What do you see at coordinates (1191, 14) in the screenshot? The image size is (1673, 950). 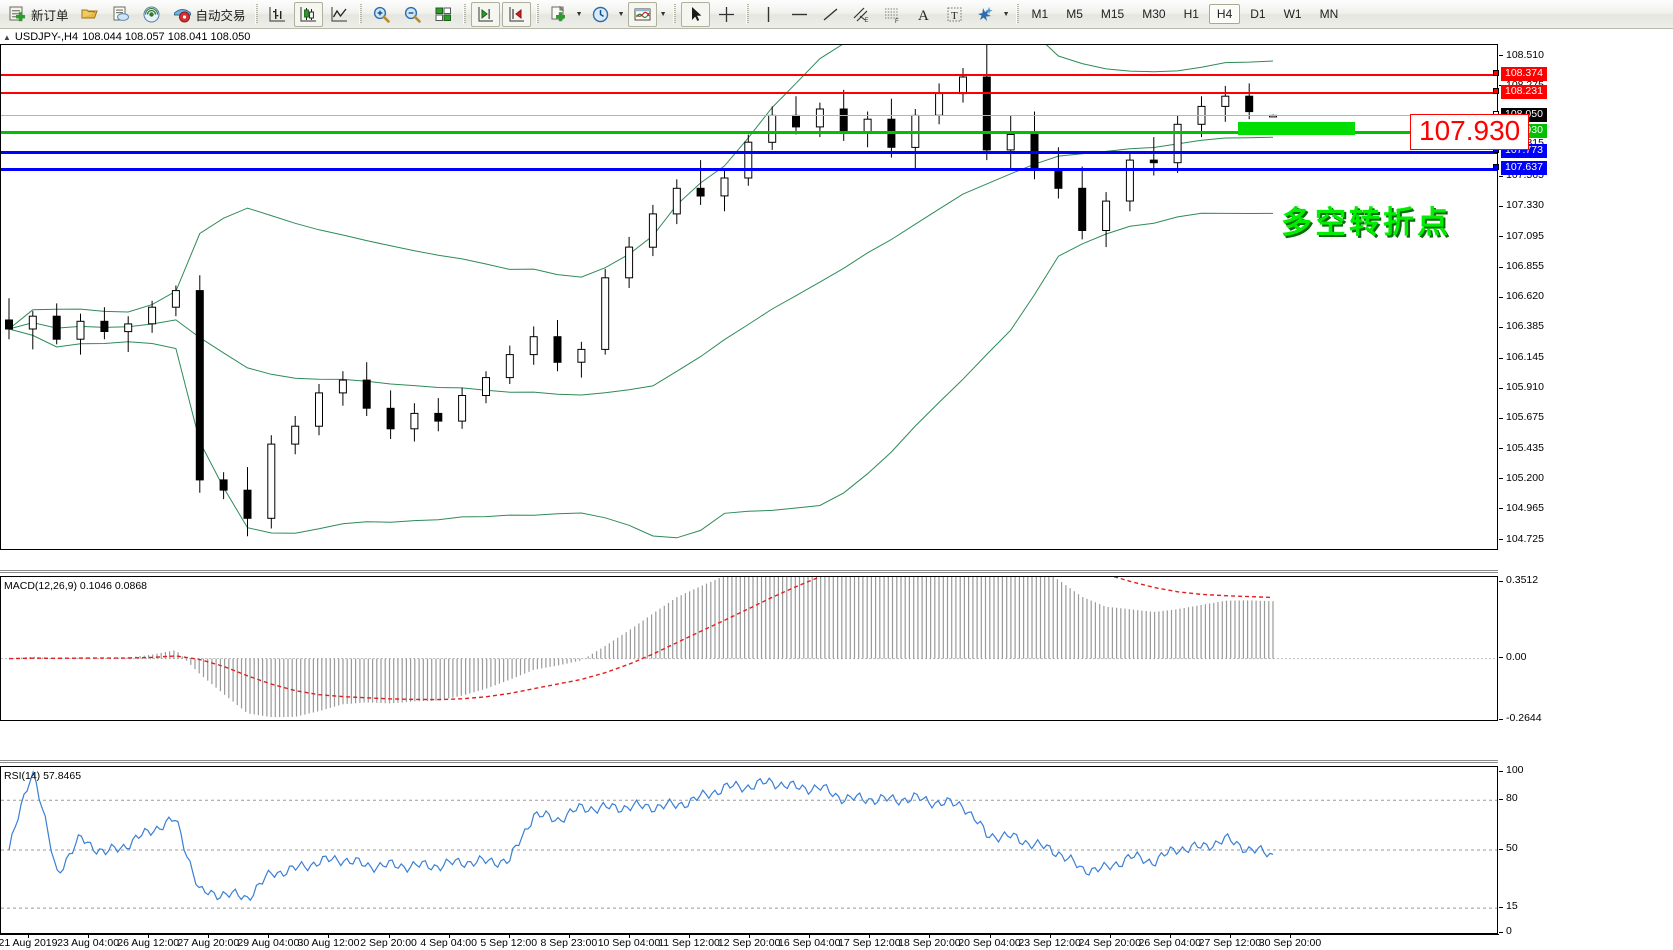 I see `timeframe-h1: H1` at bounding box center [1191, 14].